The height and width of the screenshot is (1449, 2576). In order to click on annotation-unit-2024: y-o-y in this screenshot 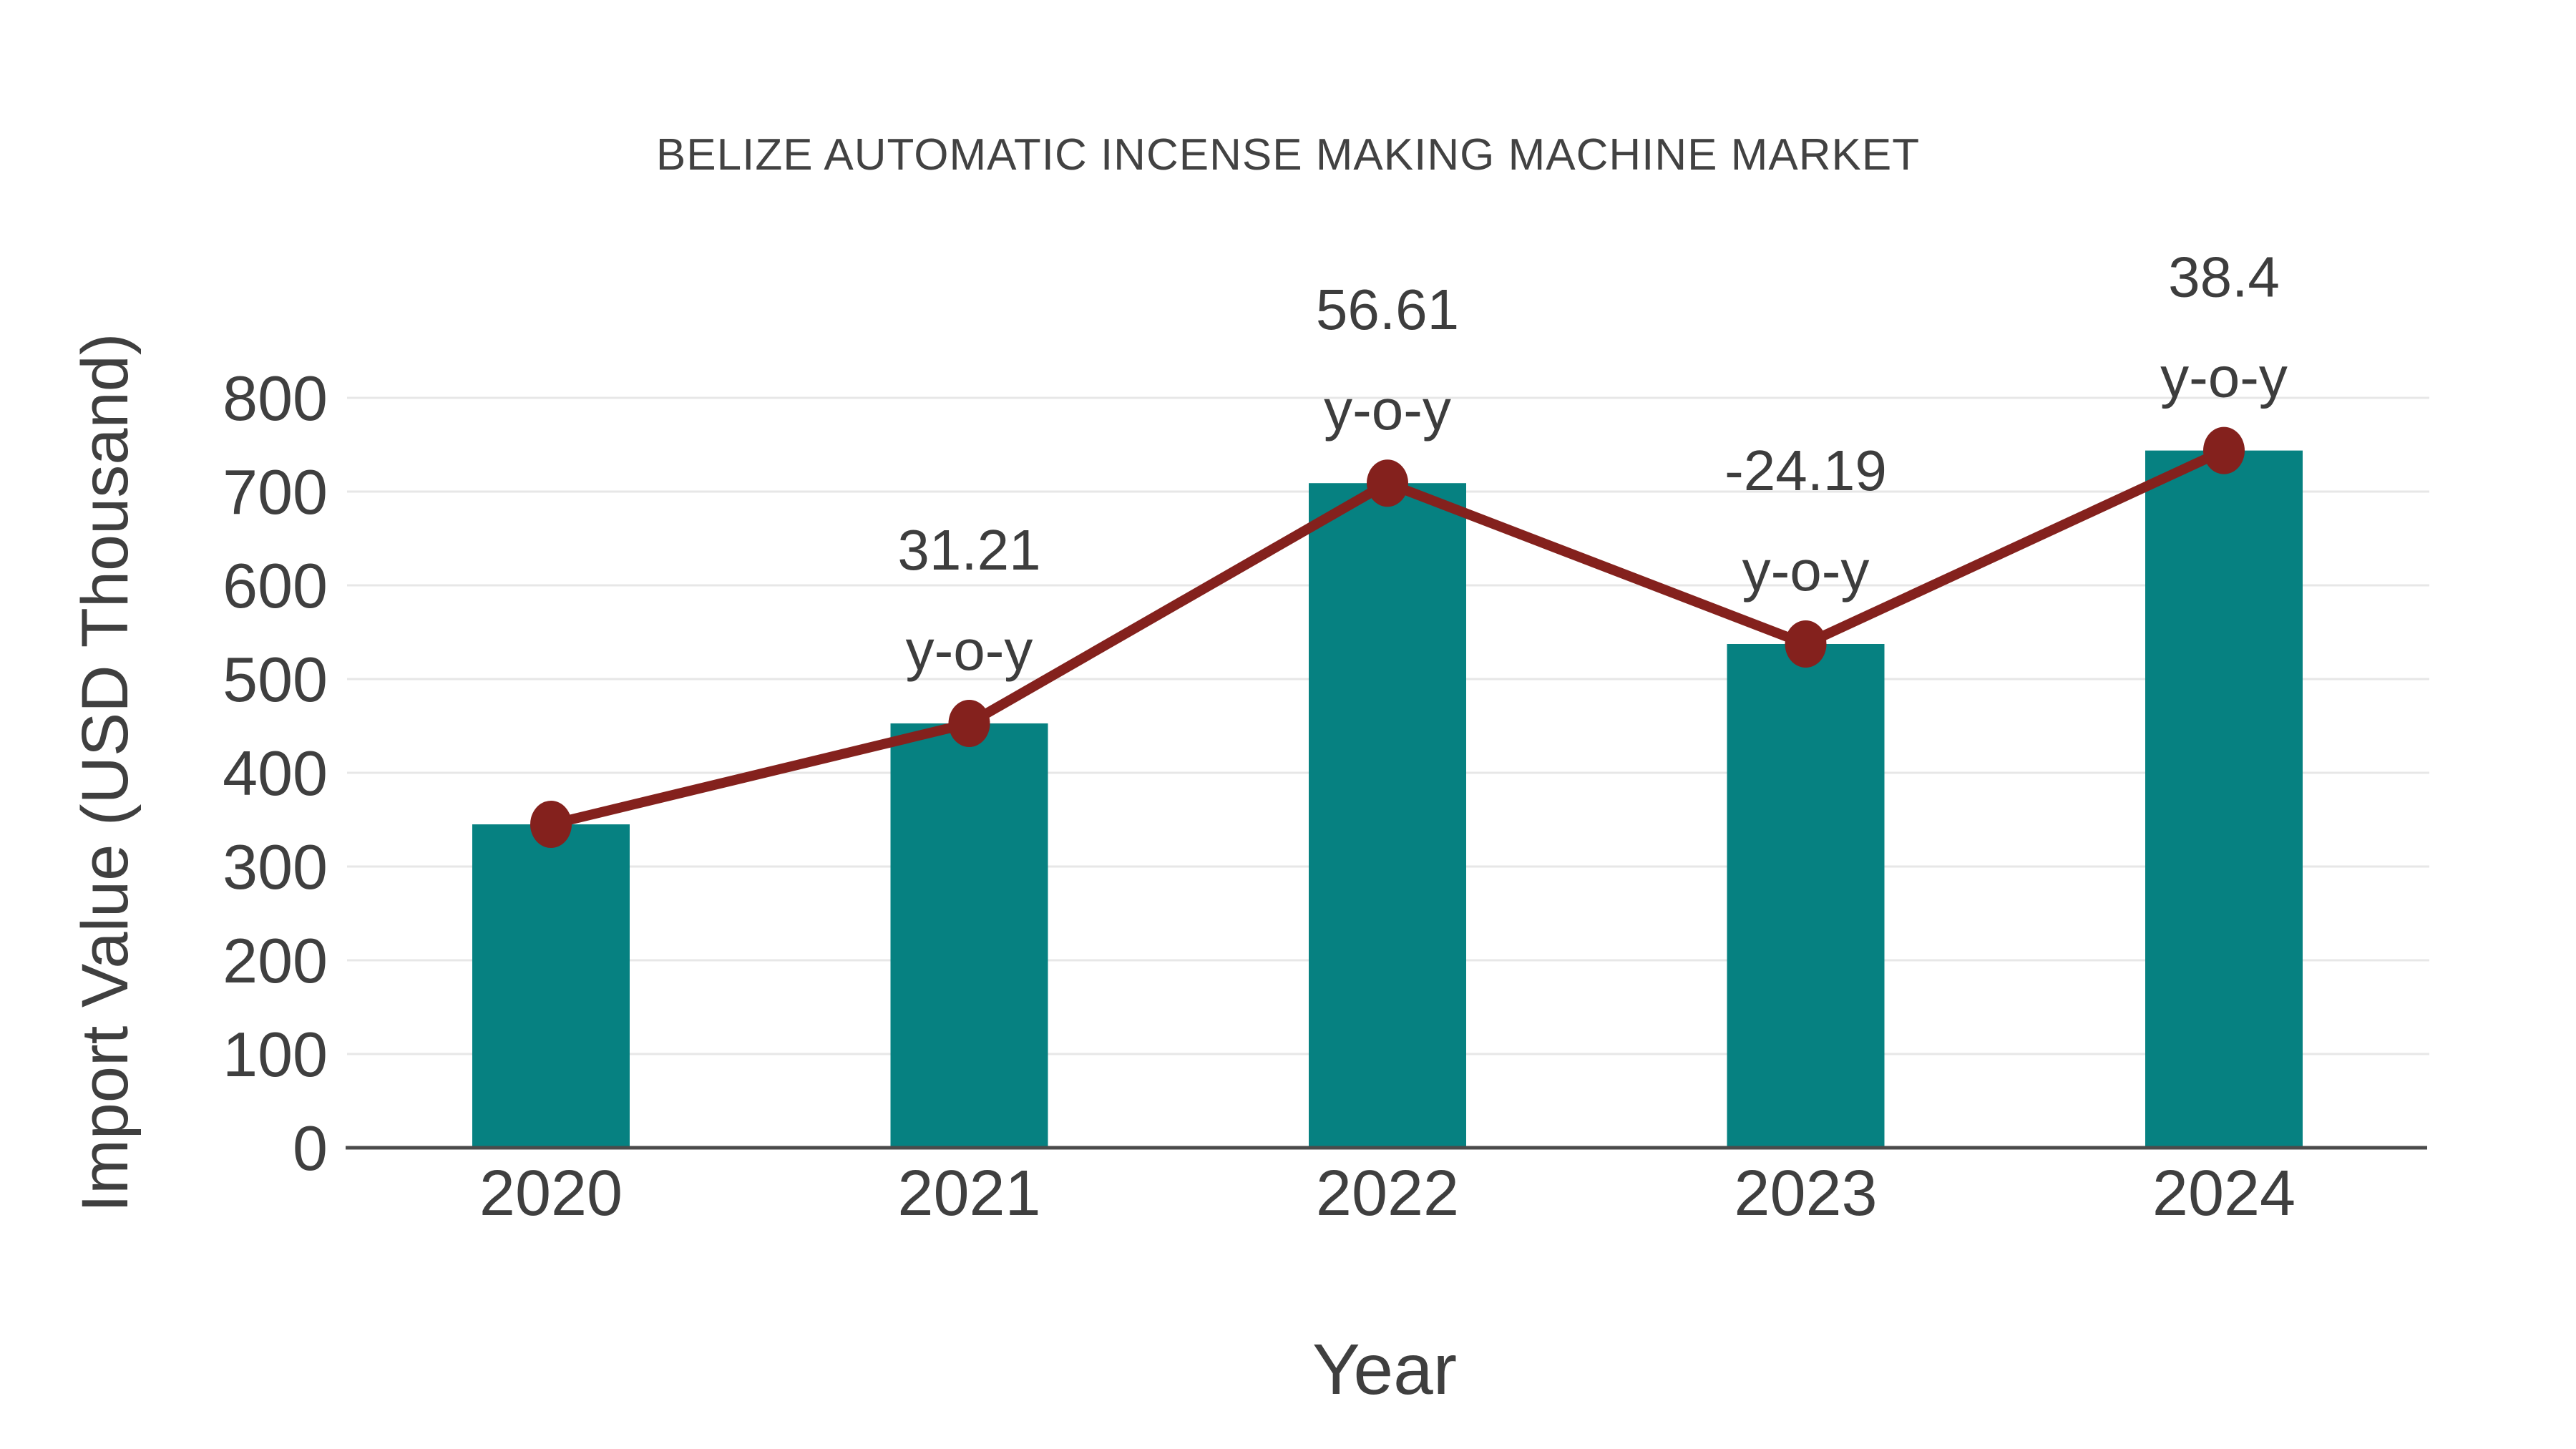, I will do `click(2224, 377)`.